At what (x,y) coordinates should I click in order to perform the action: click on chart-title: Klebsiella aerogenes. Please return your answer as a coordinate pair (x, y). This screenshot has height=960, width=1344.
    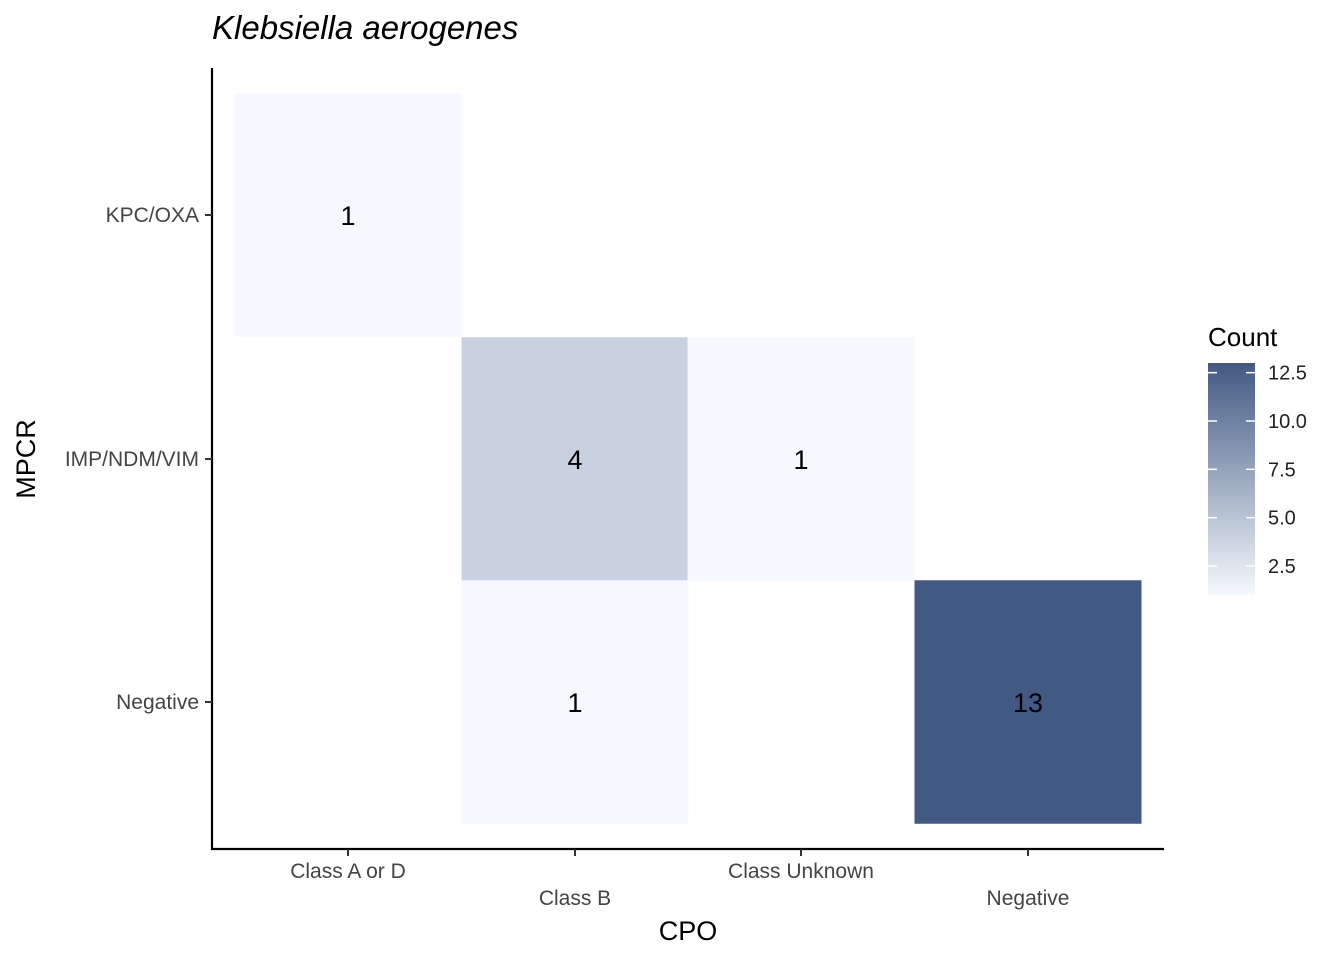
    Looking at the image, I should click on (365, 27).